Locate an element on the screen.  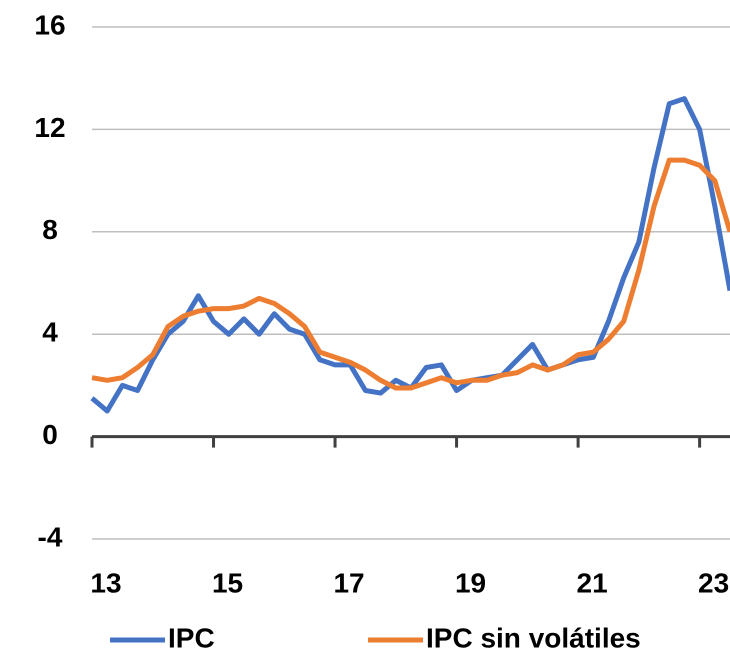
y-tick-label: 12 is located at coordinates (49, 127).